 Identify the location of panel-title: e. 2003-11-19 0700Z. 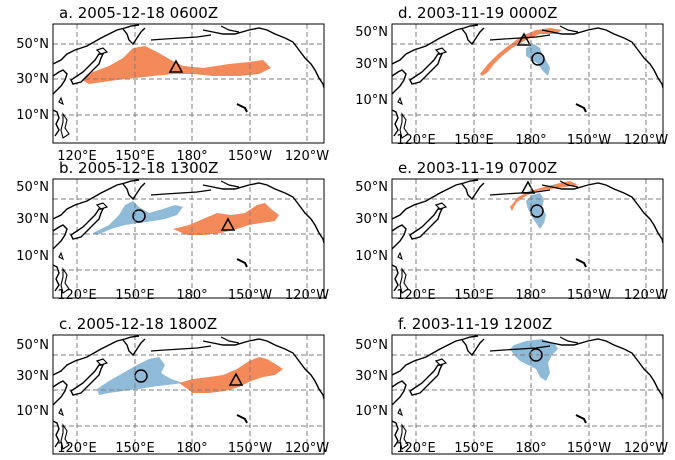
(477, 168).